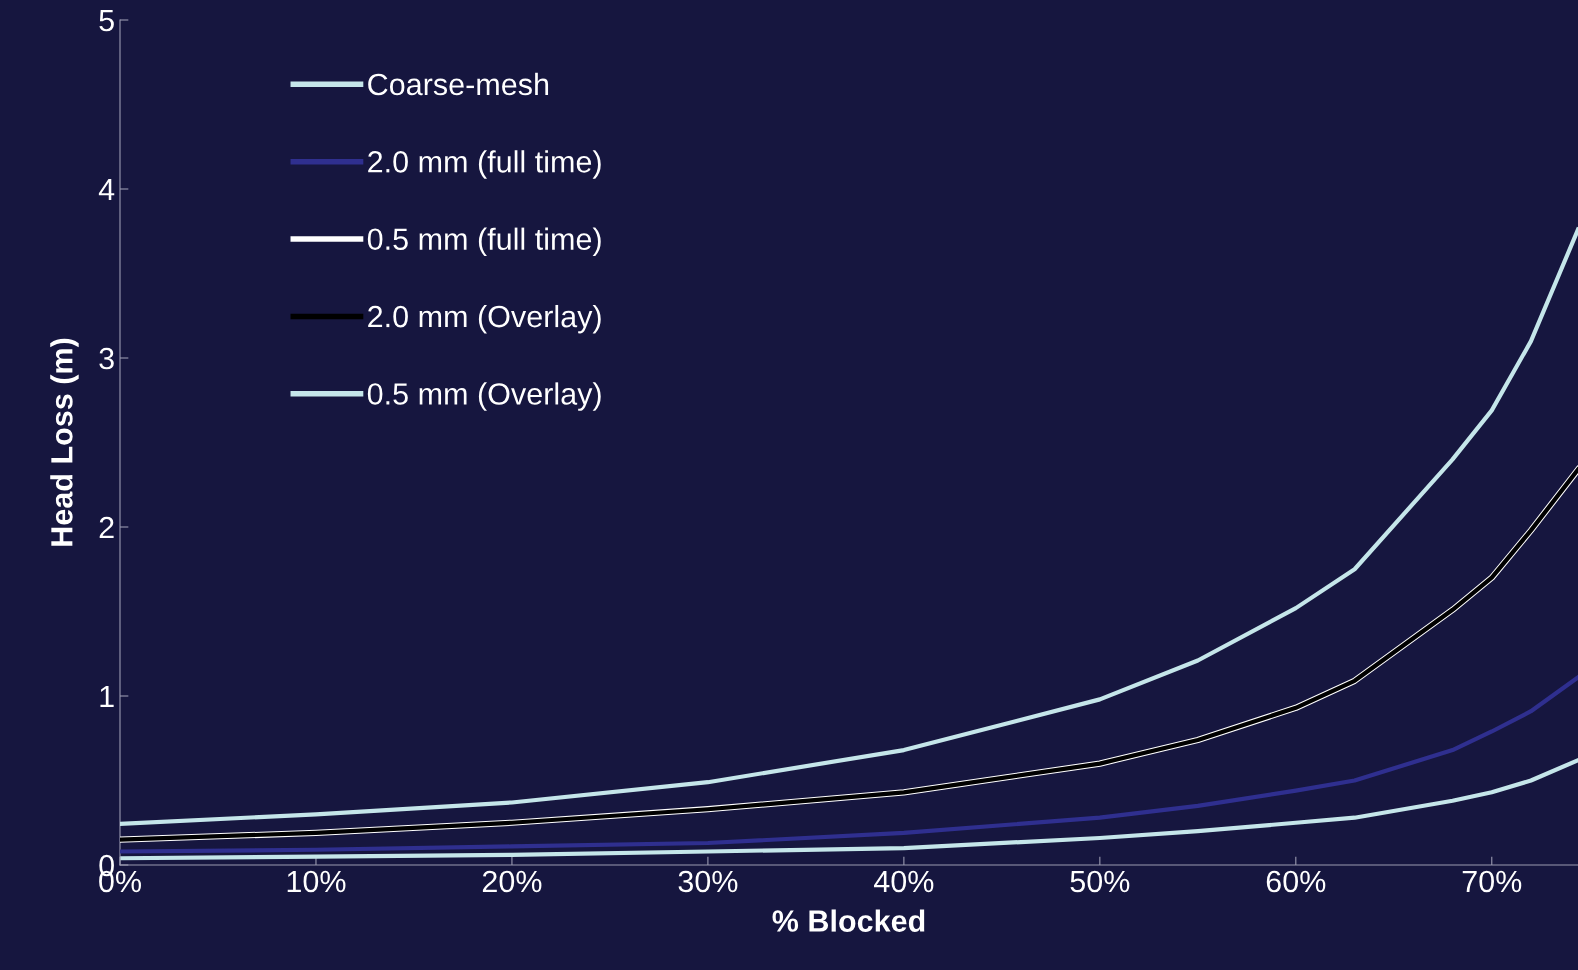  Describe the element at coordinates (484, 242) in the screenshot. I see `legend-label: 0.5 mm (full time)` at that location.